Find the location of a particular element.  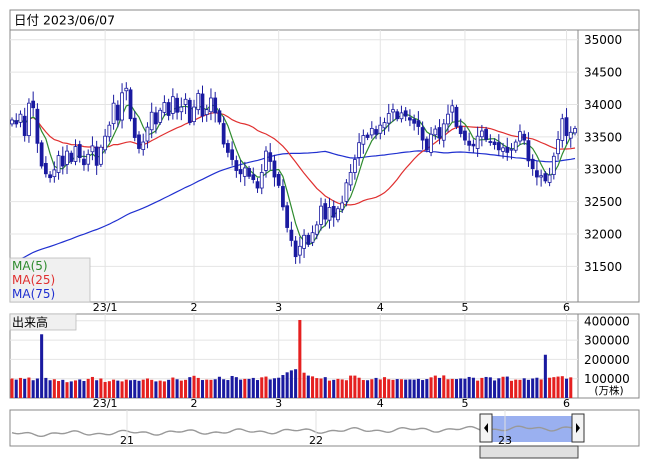

volume-x-tick-label: 23/1 is located at coordinates (105, 403).